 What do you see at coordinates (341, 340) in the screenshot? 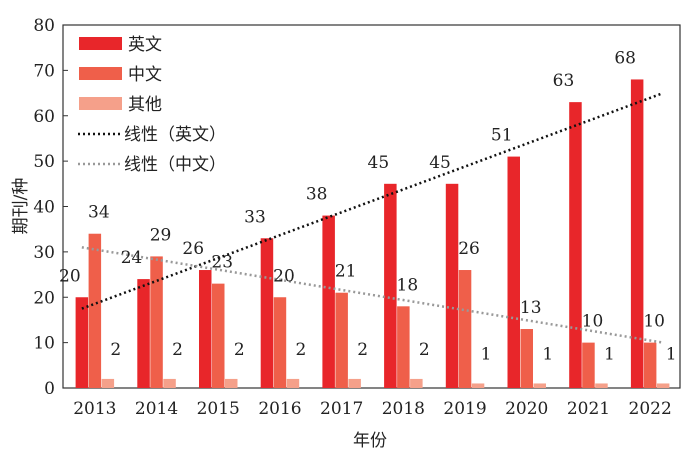
I see `bar-1-2017` at bounding box center [341, 340].